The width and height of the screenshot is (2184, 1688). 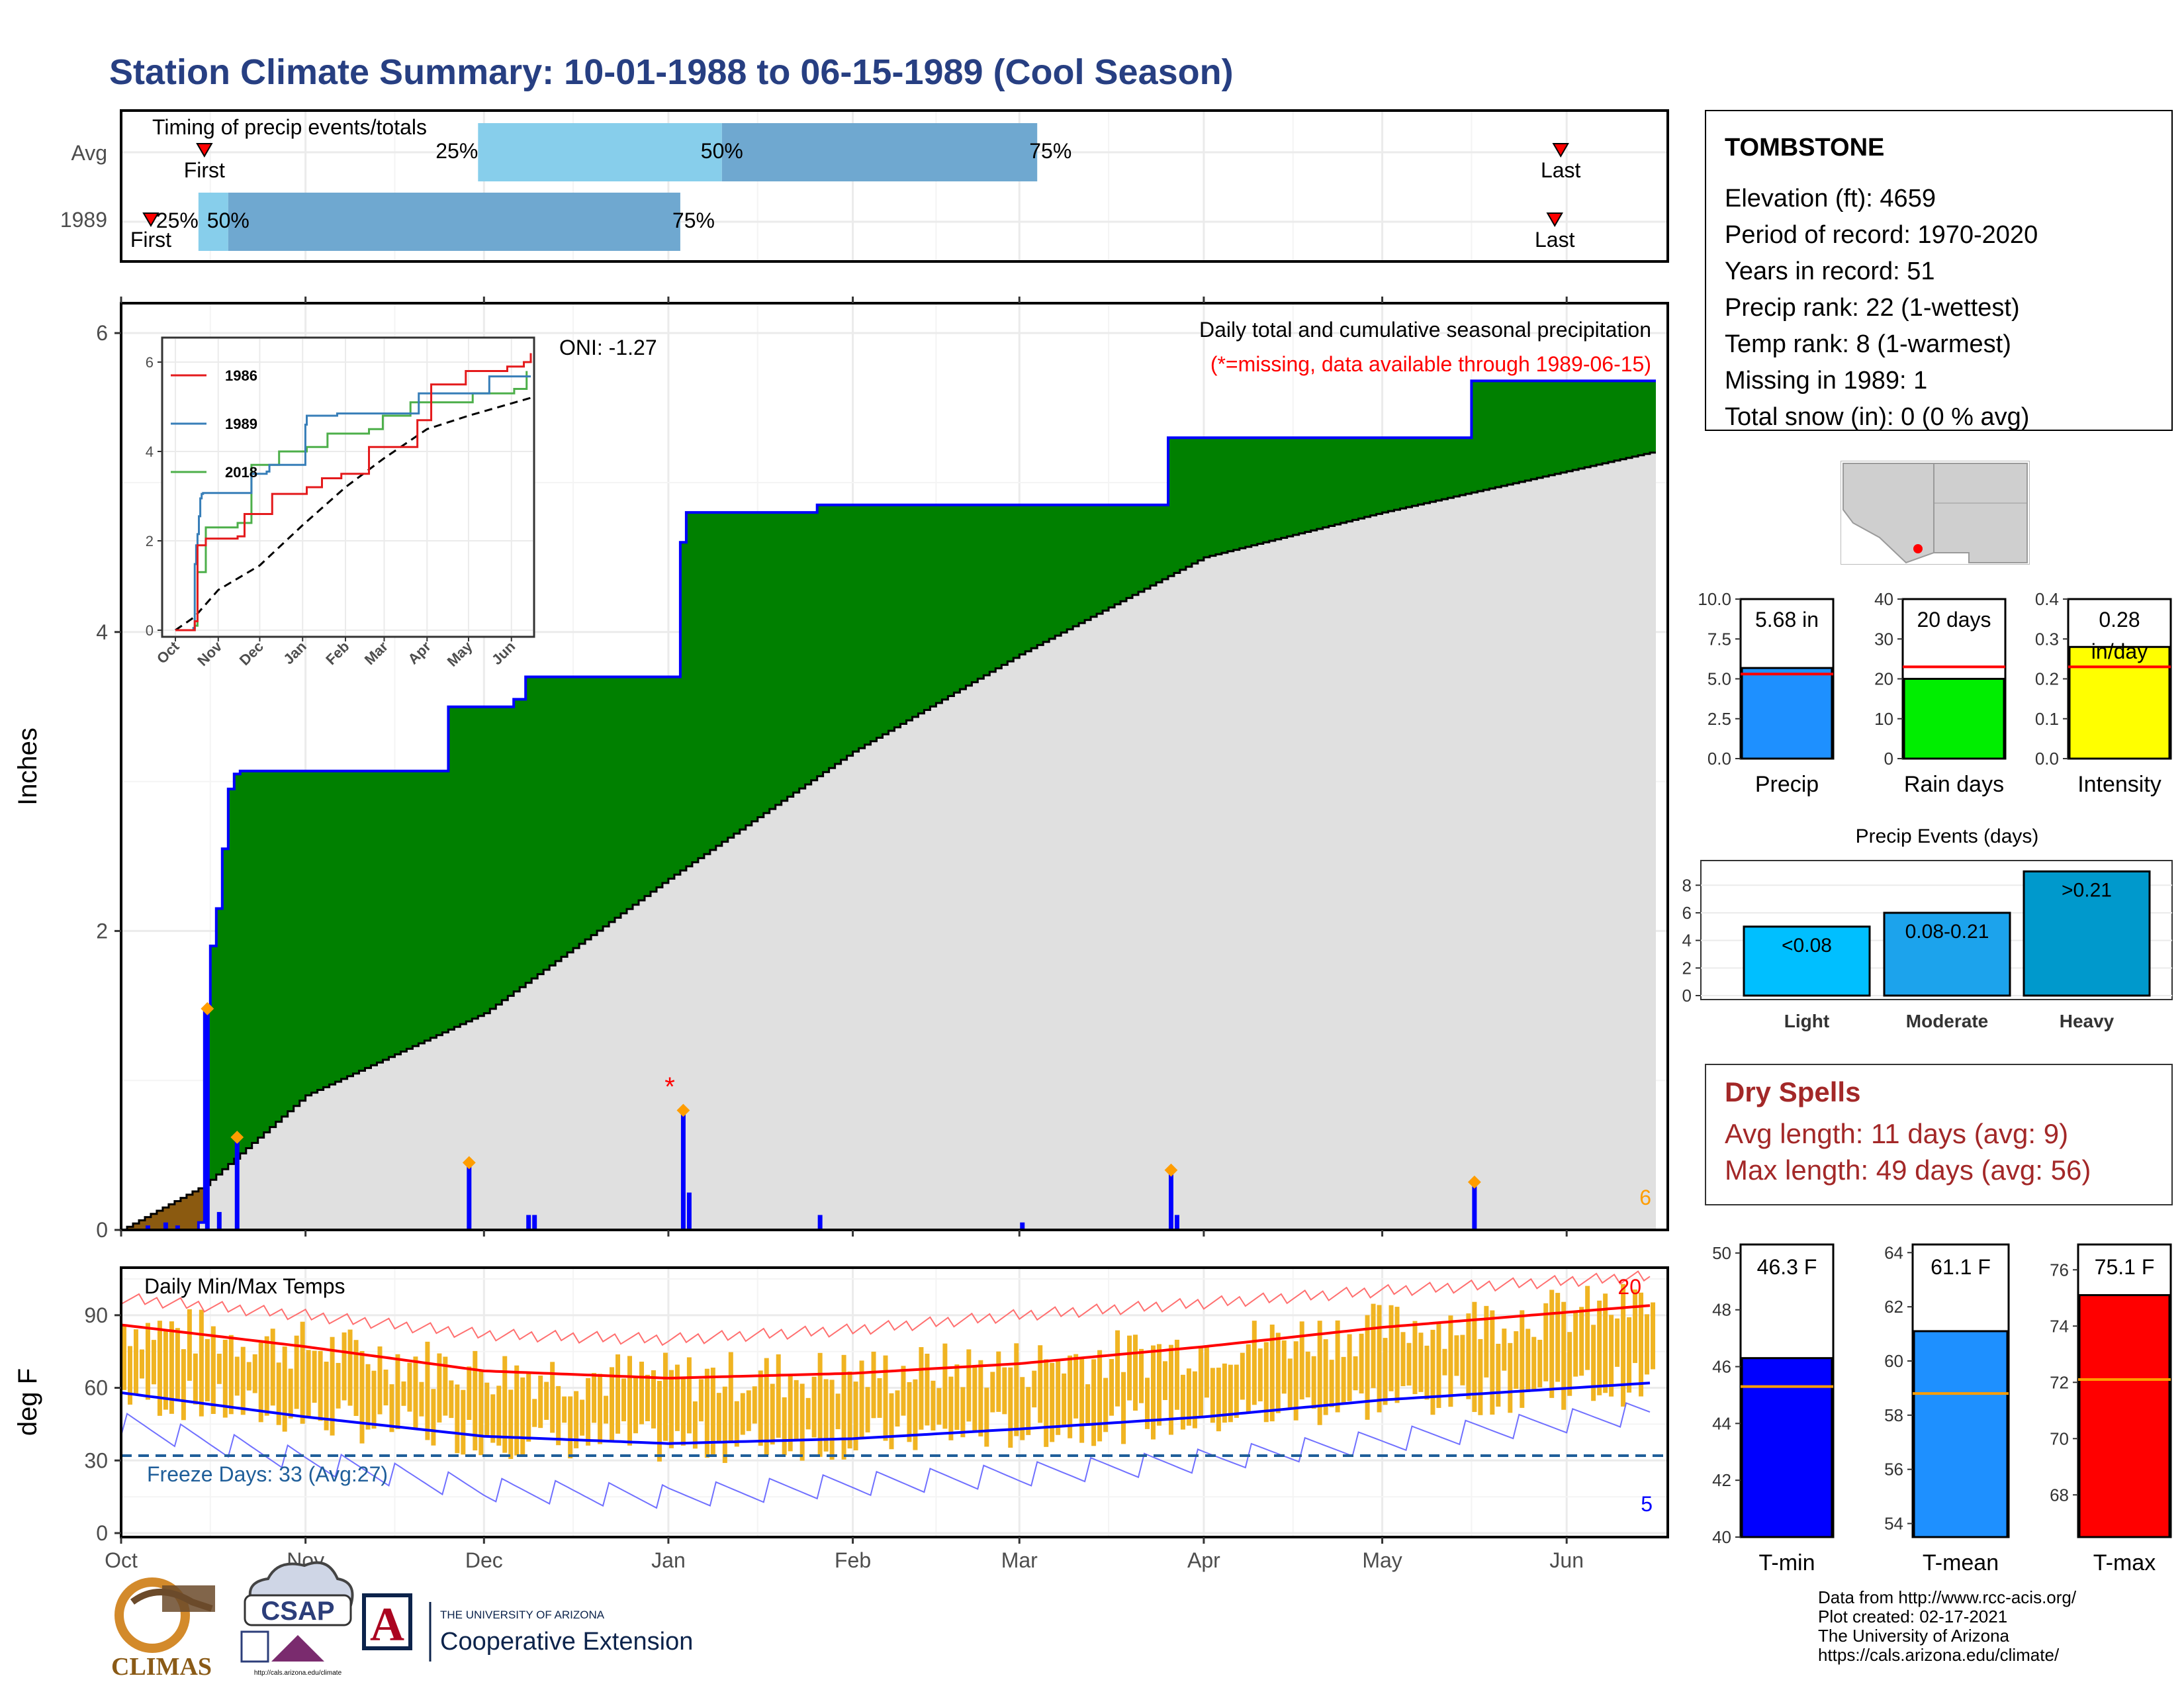 I want to click on temp-xtick-label: Feb, so click(x=853, y=1560).